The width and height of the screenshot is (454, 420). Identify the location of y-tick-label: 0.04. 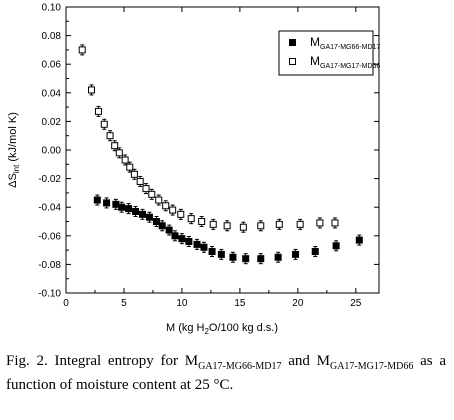
(52, 93).